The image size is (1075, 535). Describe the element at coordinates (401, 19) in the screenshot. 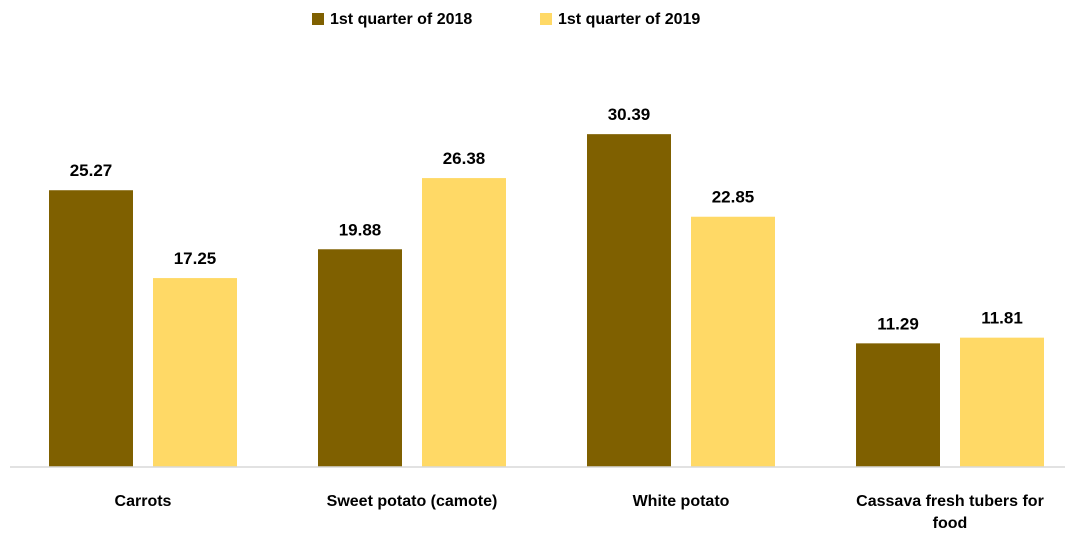

I see `legend-label-2018: 1st quarter of 2018` at that location.